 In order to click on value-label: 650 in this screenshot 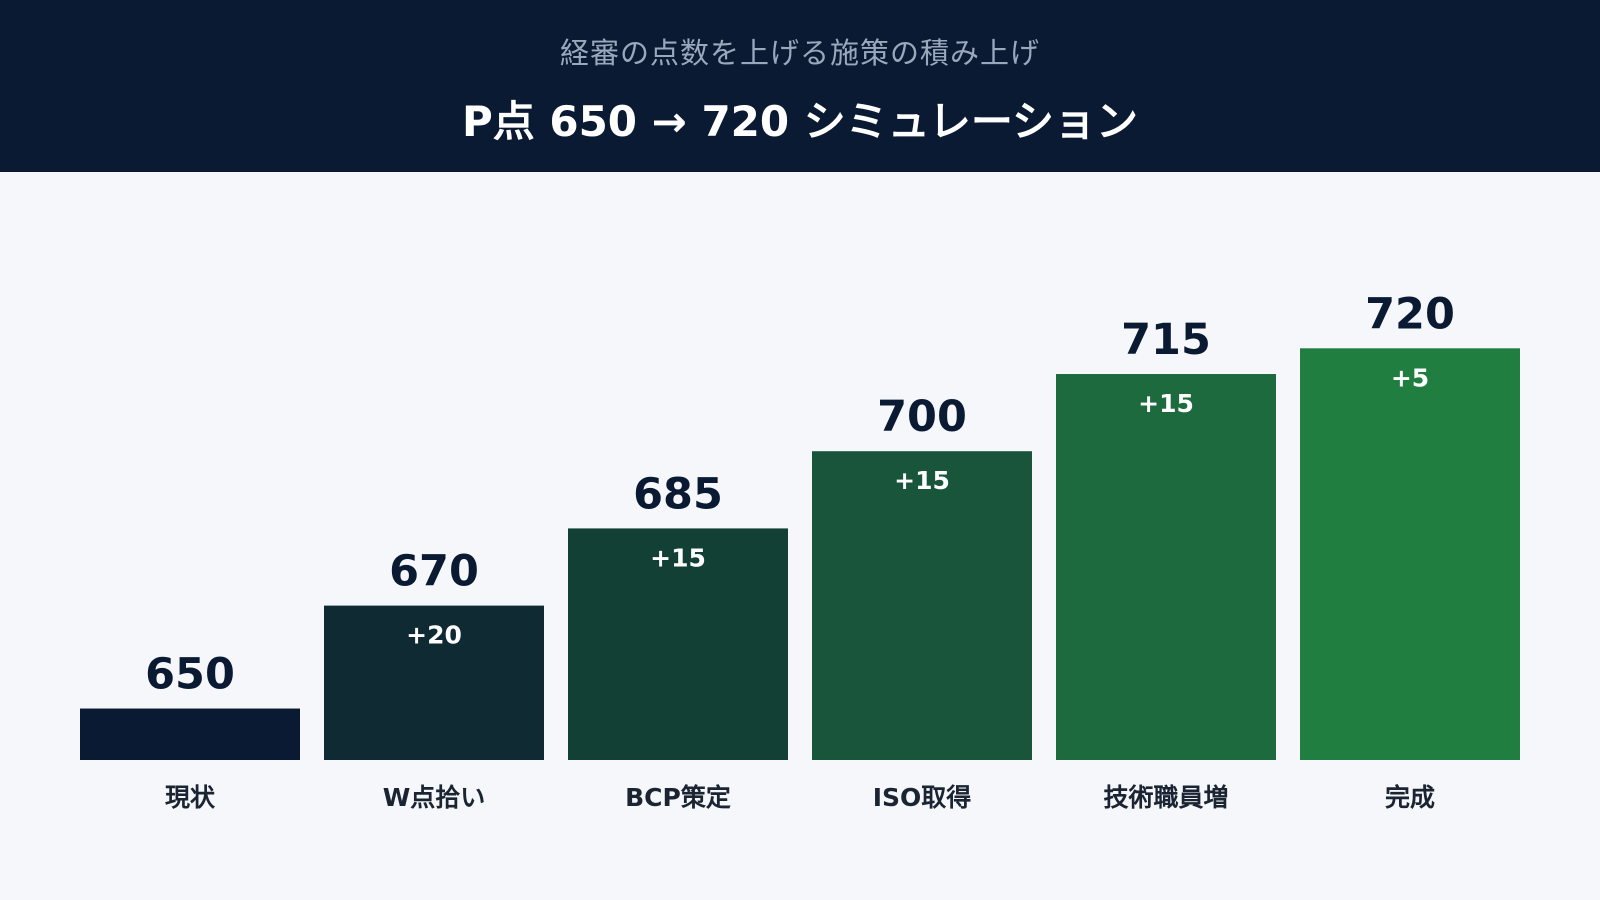, I will do `click(190, 675)`.